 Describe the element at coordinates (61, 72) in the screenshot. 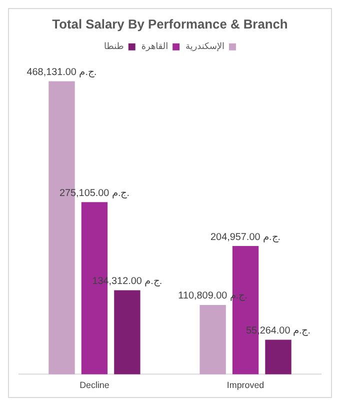

I see `data-label: 468,131.00 ج.م.` at that location.